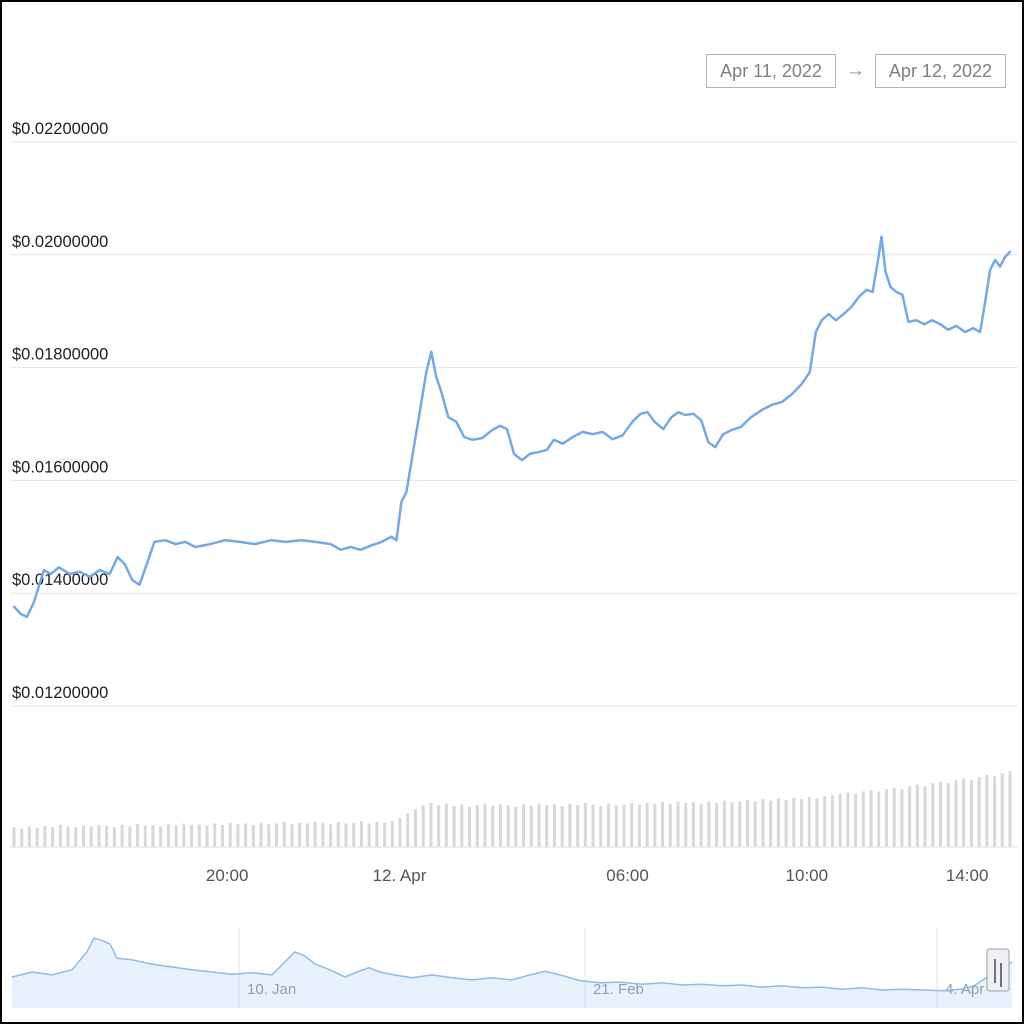  What do you see at coordinates (807, 875) in the screenshot?
I see `x-axis-label: 10:00` at bounding box center [807, 875].